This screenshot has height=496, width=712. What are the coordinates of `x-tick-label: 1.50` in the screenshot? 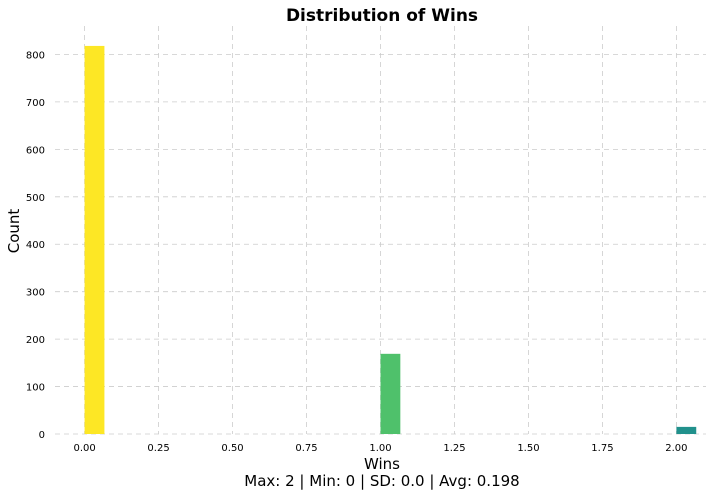 It's located at (528, 448).